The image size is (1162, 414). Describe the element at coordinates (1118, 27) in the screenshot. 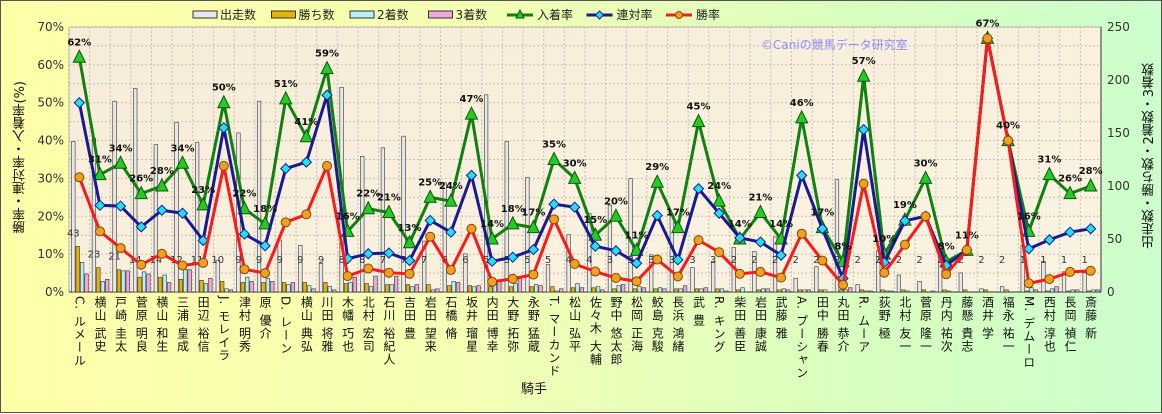

I see `y-tick-right: 250` at that location.